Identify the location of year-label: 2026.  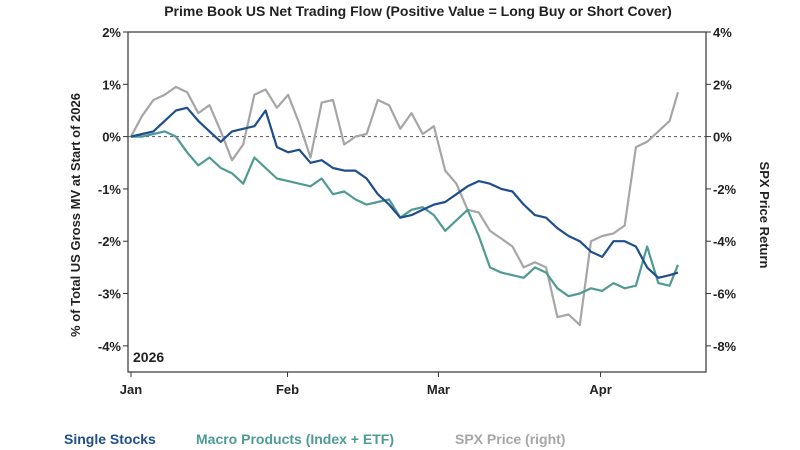
(148, 357).